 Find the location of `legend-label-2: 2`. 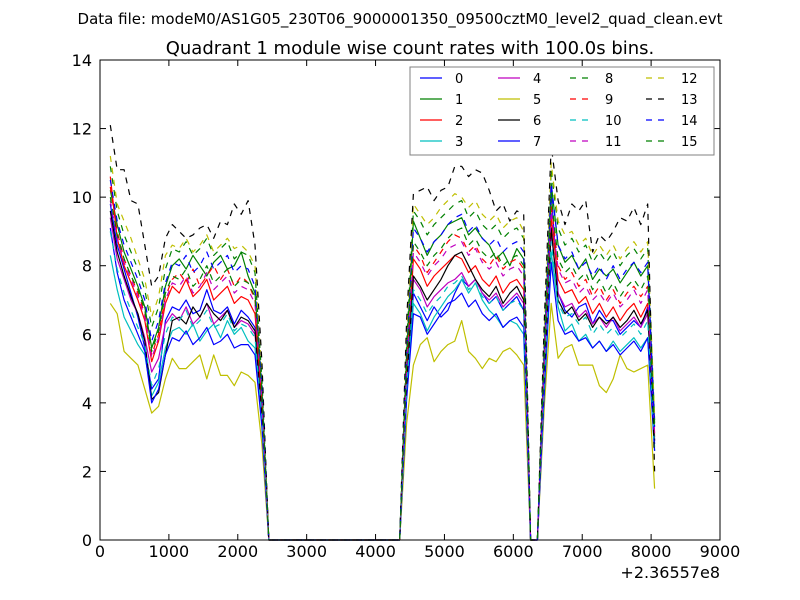

legend-label-2: 2 is located at coordinates (459, 121).